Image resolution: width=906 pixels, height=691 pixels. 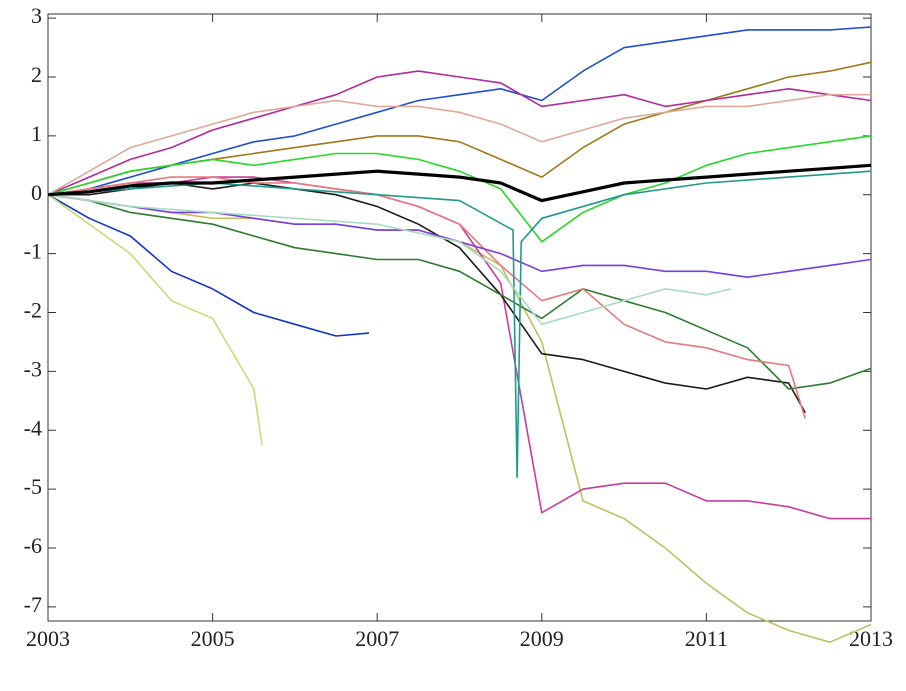 What do you see at coordinates (36, 74) in the screenshot?
I see `y-tick-label: 2` at bounding box center [36, 74].